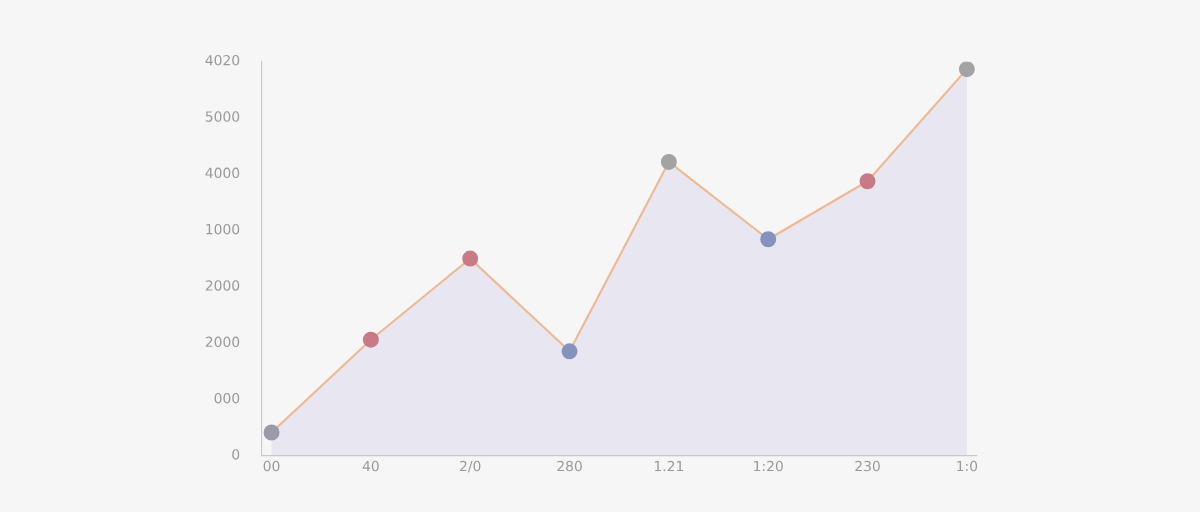 The width and height of the screenshot is (1200, 512). Describe the element at coordinates (222, 116) in the screenshot. I see `text: 5000` at that location.